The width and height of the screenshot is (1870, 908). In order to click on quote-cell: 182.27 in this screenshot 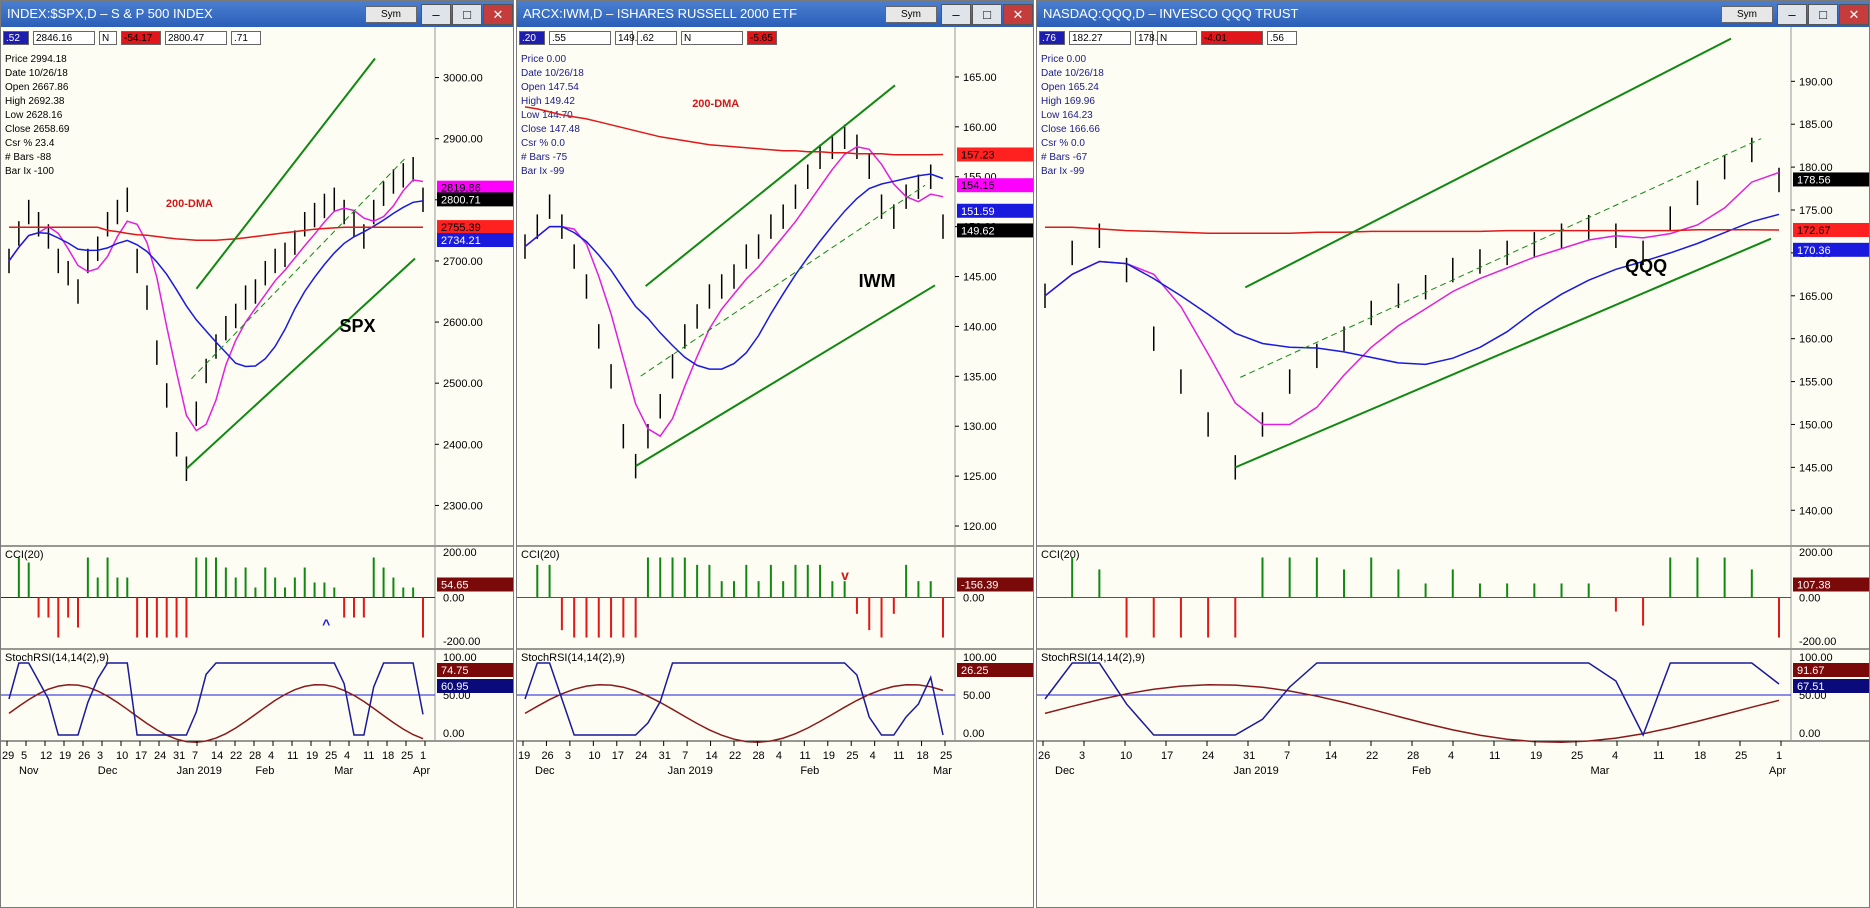, I will do `click(1100, 38)`.